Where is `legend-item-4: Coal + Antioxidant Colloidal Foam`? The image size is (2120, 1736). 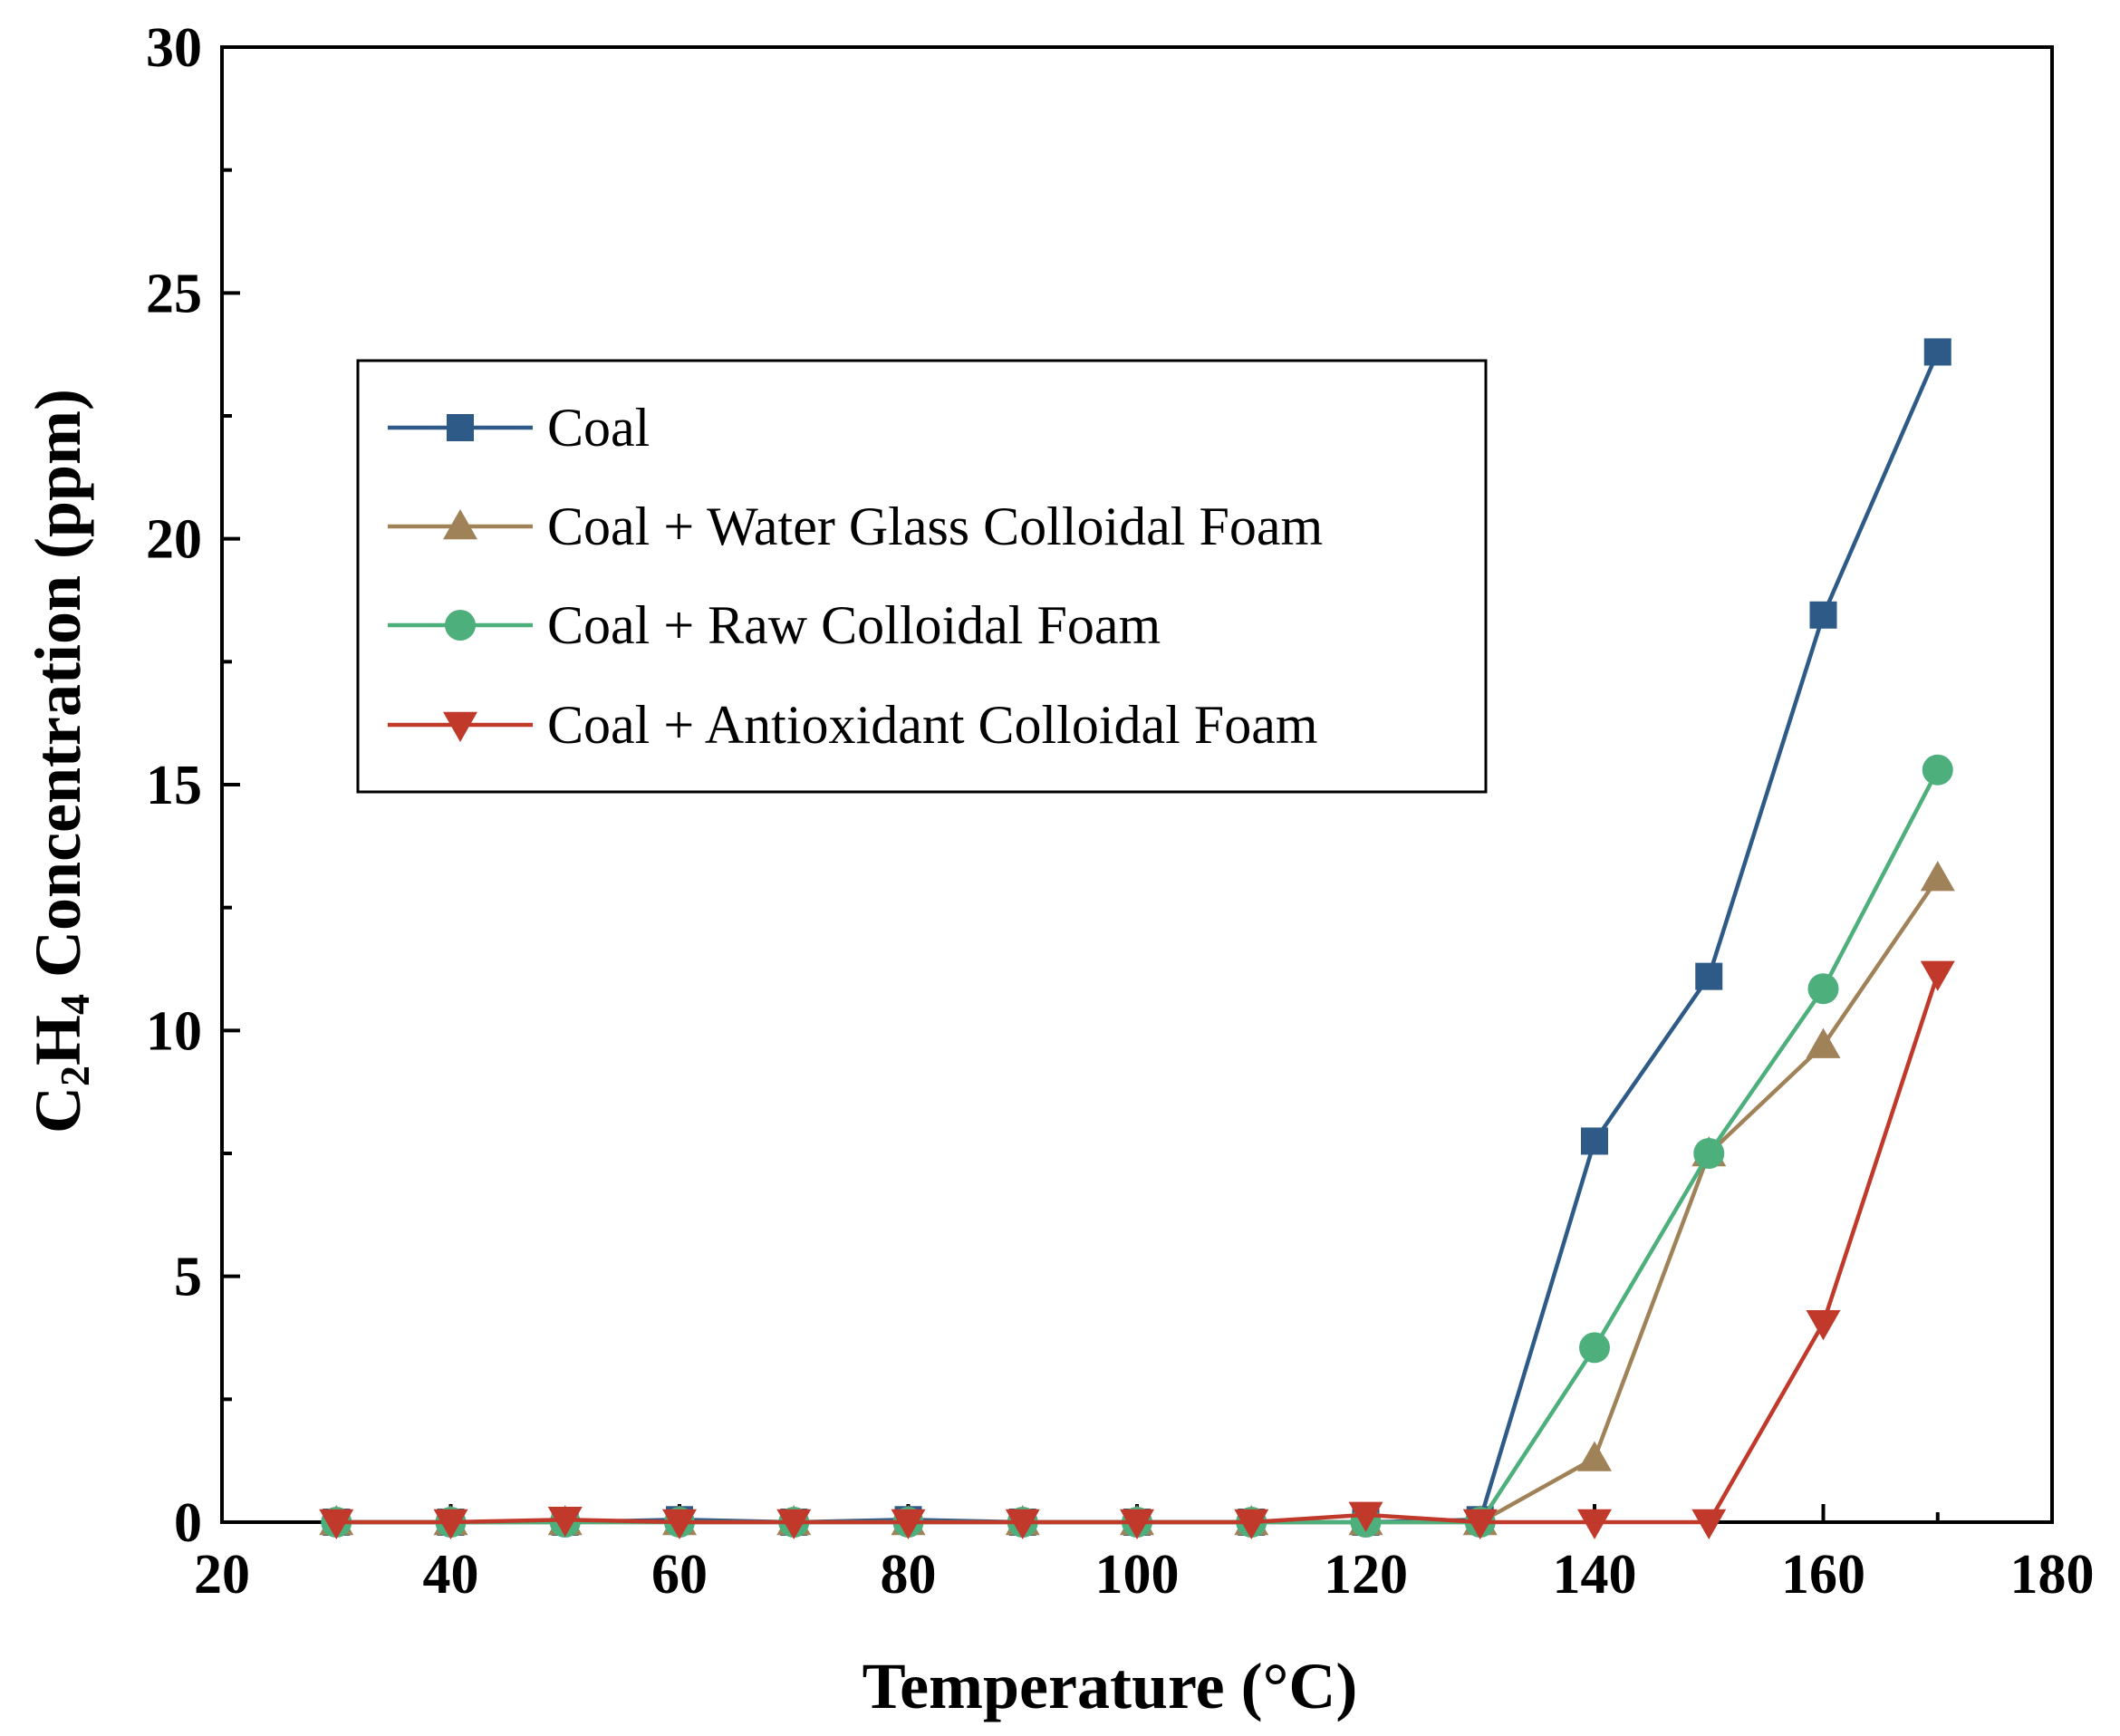 legend-item-4: Coal + Antioxidant Colloidal Foam is located at coordinates (853, 725).